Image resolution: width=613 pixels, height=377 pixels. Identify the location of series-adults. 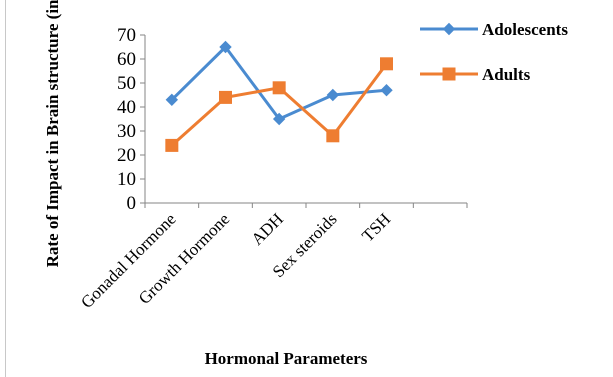
(279, 104).